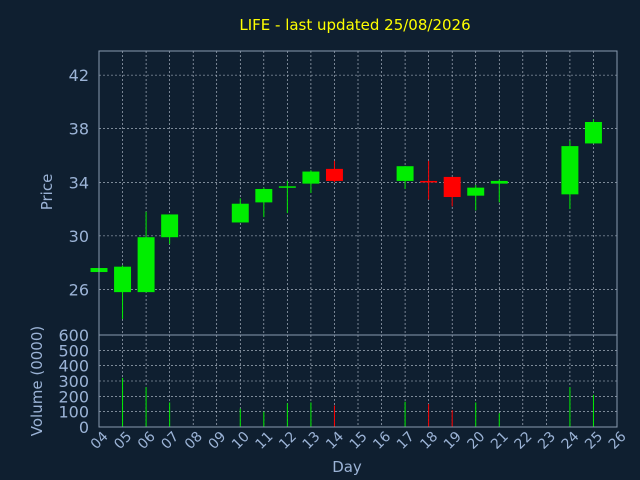 Image resolution: width=640 pixels, height=480 pixels. What do you see at coordinates (594, 441) in the screenshot?
I see `x-tick-label: 25` at bounding box center [594, 441].